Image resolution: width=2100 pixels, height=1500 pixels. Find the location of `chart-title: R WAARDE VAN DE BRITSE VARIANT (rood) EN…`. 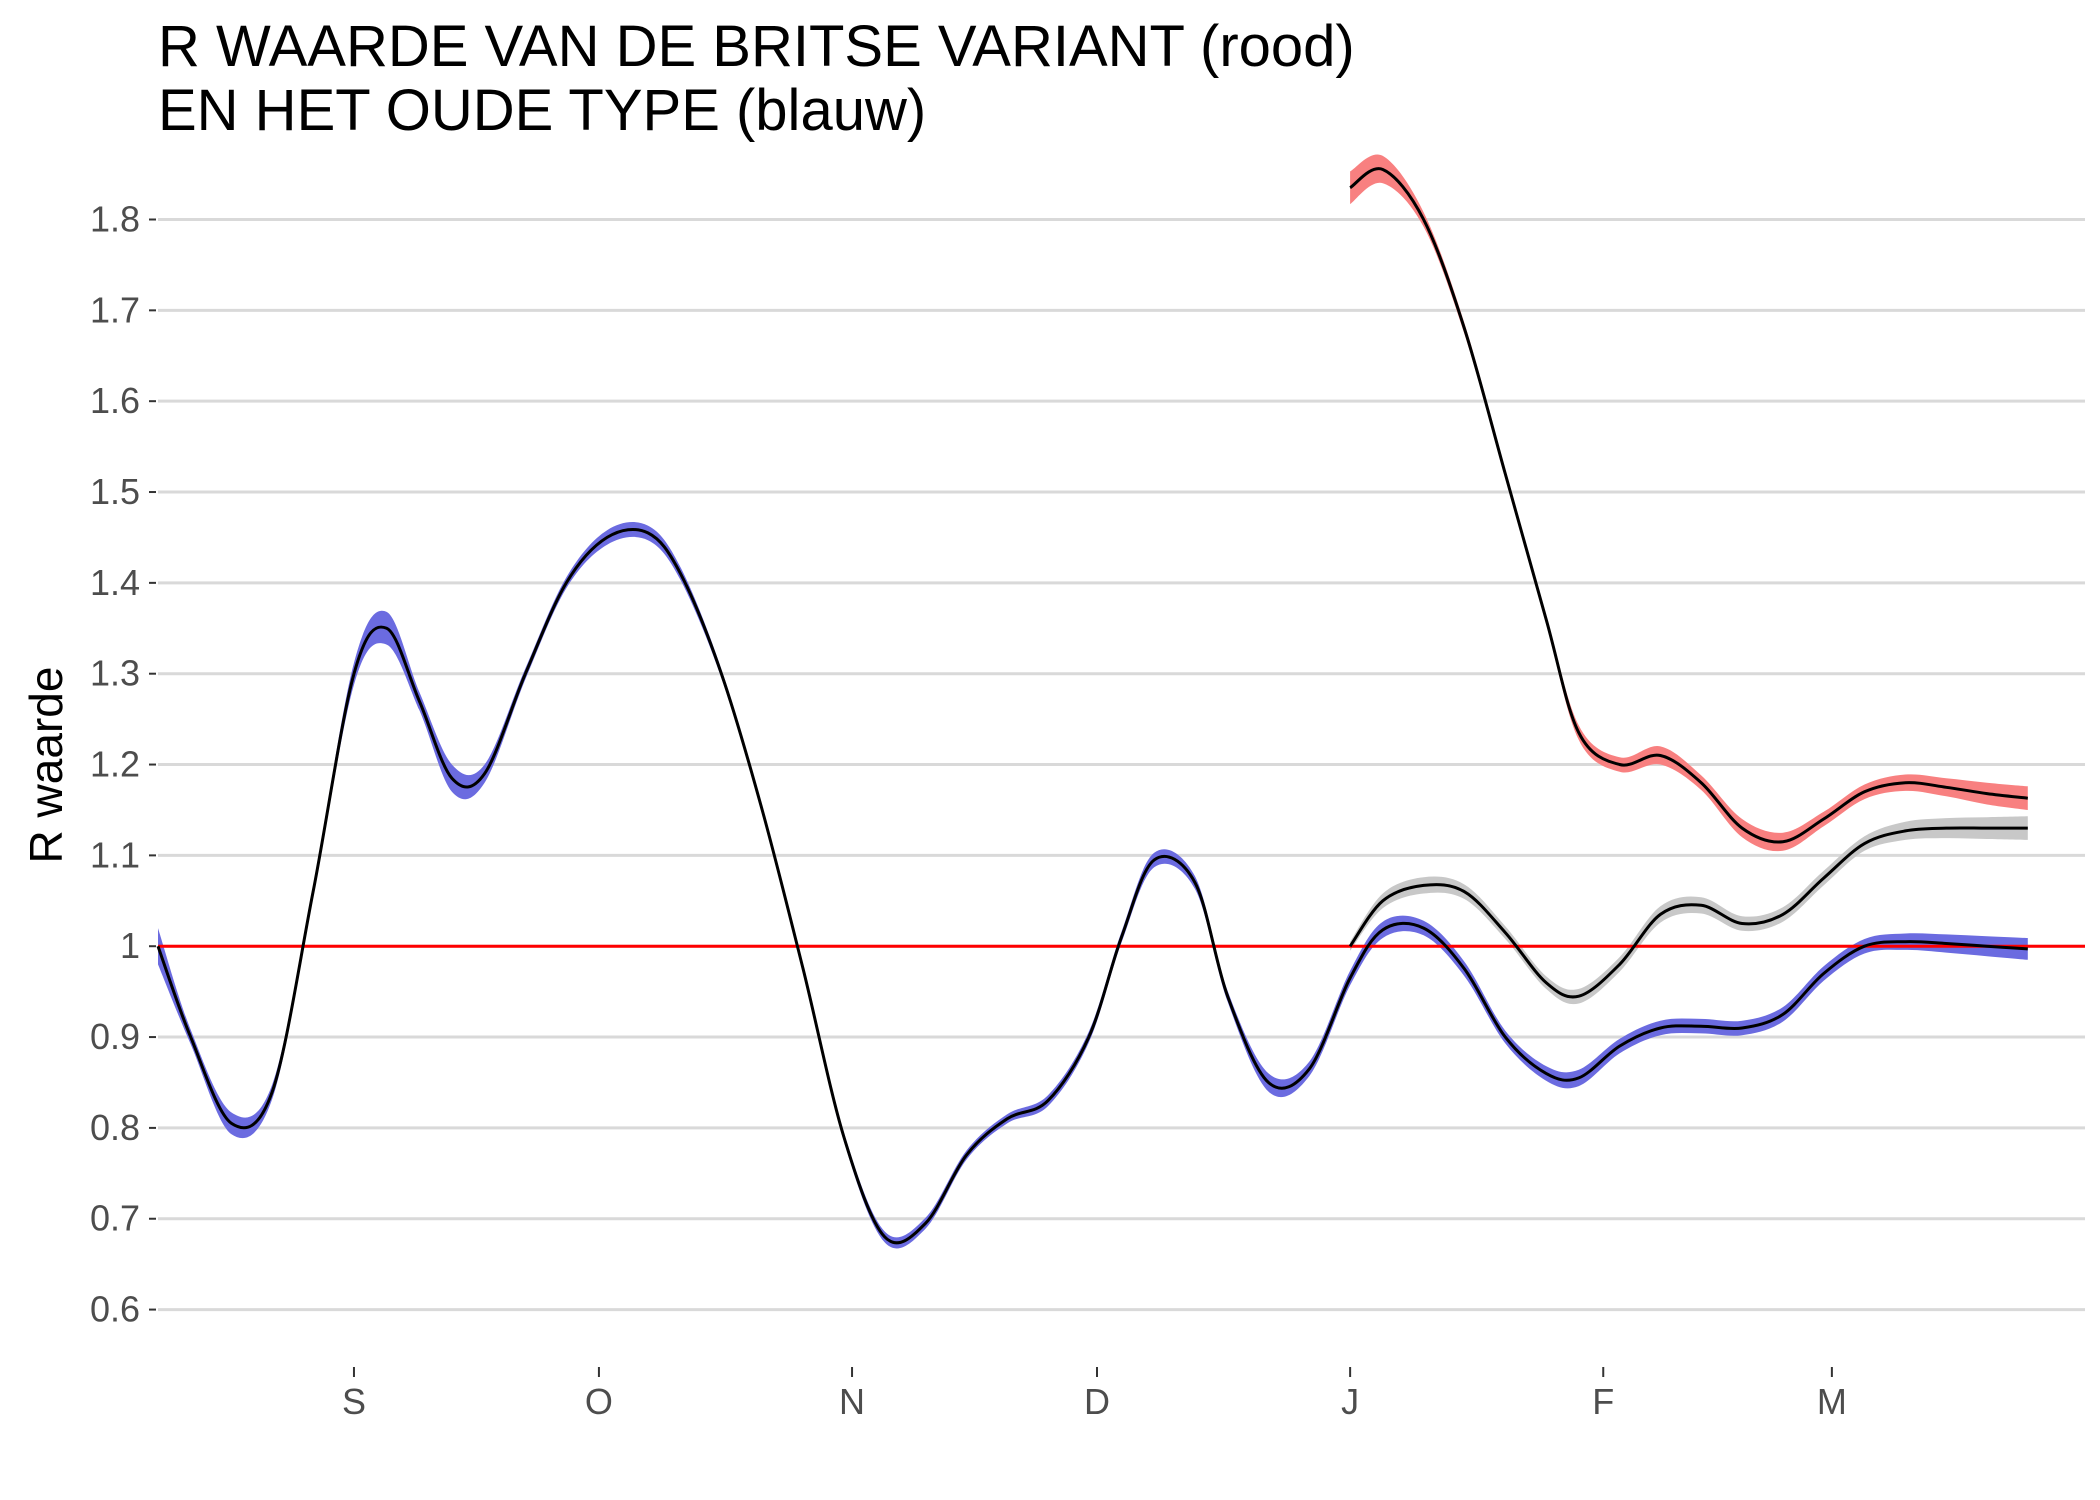

chart-title: R WAARDE VAN DE BRITSE VARIANT (rood) EN… is located at coordinates (756, 78).